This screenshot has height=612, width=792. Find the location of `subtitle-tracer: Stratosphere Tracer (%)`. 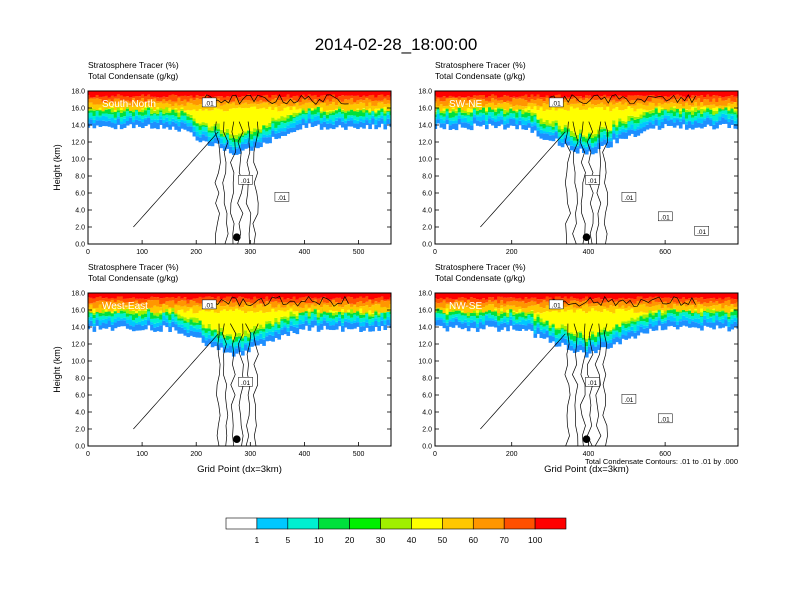

subtitle-tracer: Stratosphere Tracer (%) is located at coordinates (133, 65).